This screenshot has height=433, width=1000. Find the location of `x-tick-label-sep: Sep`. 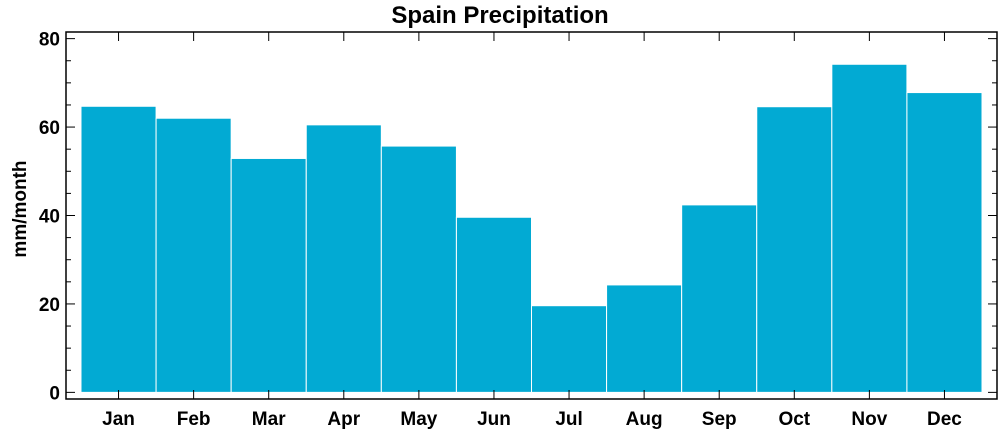

x-tick-label-sep: Sep is located at coordinates (719, 419).